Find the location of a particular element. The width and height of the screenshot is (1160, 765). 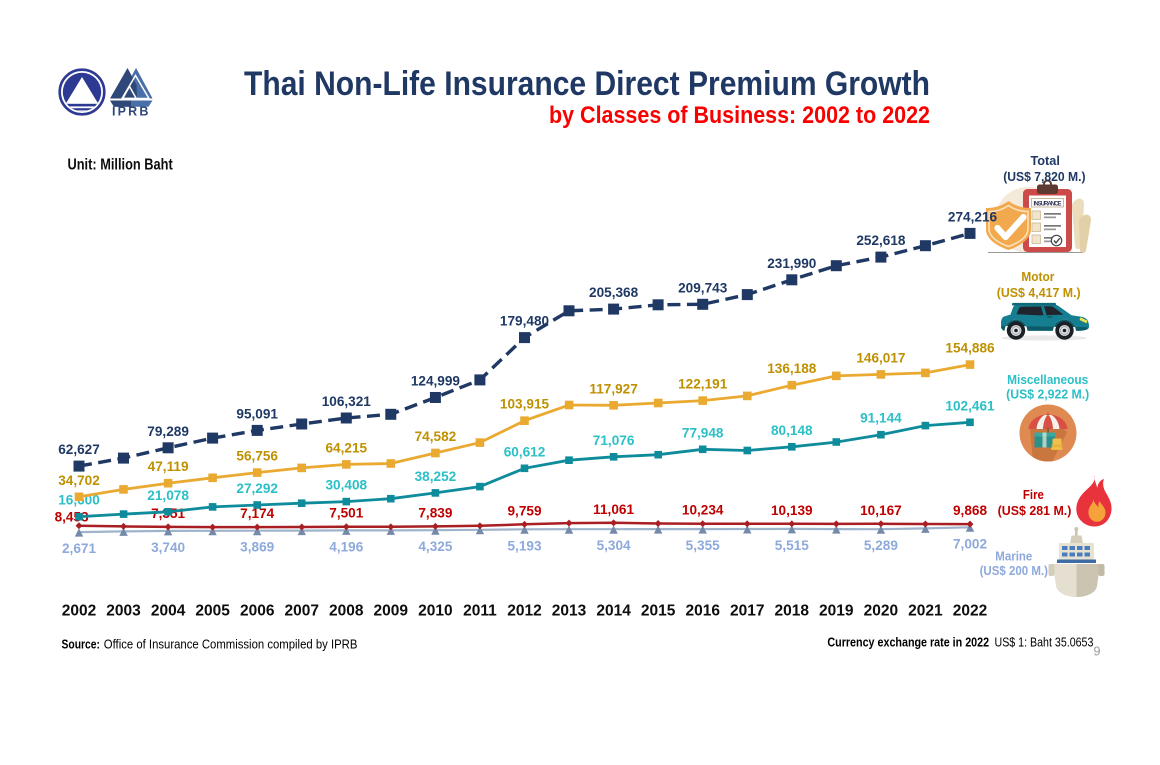

svg-text: Currency exchange rate in 2022 is located at coordinates (908, 642).